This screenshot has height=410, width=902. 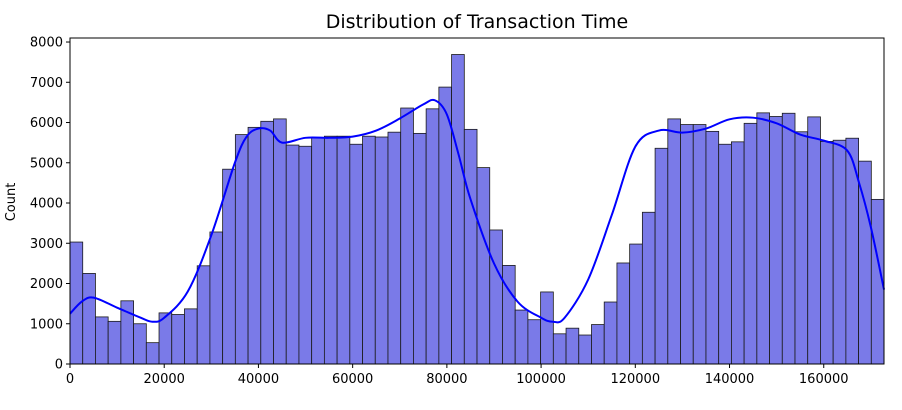 What do you see at coordinates (477, 22) in the screenshot?
I see `chart-title: Distribution of Transaction Time` at bounding box center [477, 22].